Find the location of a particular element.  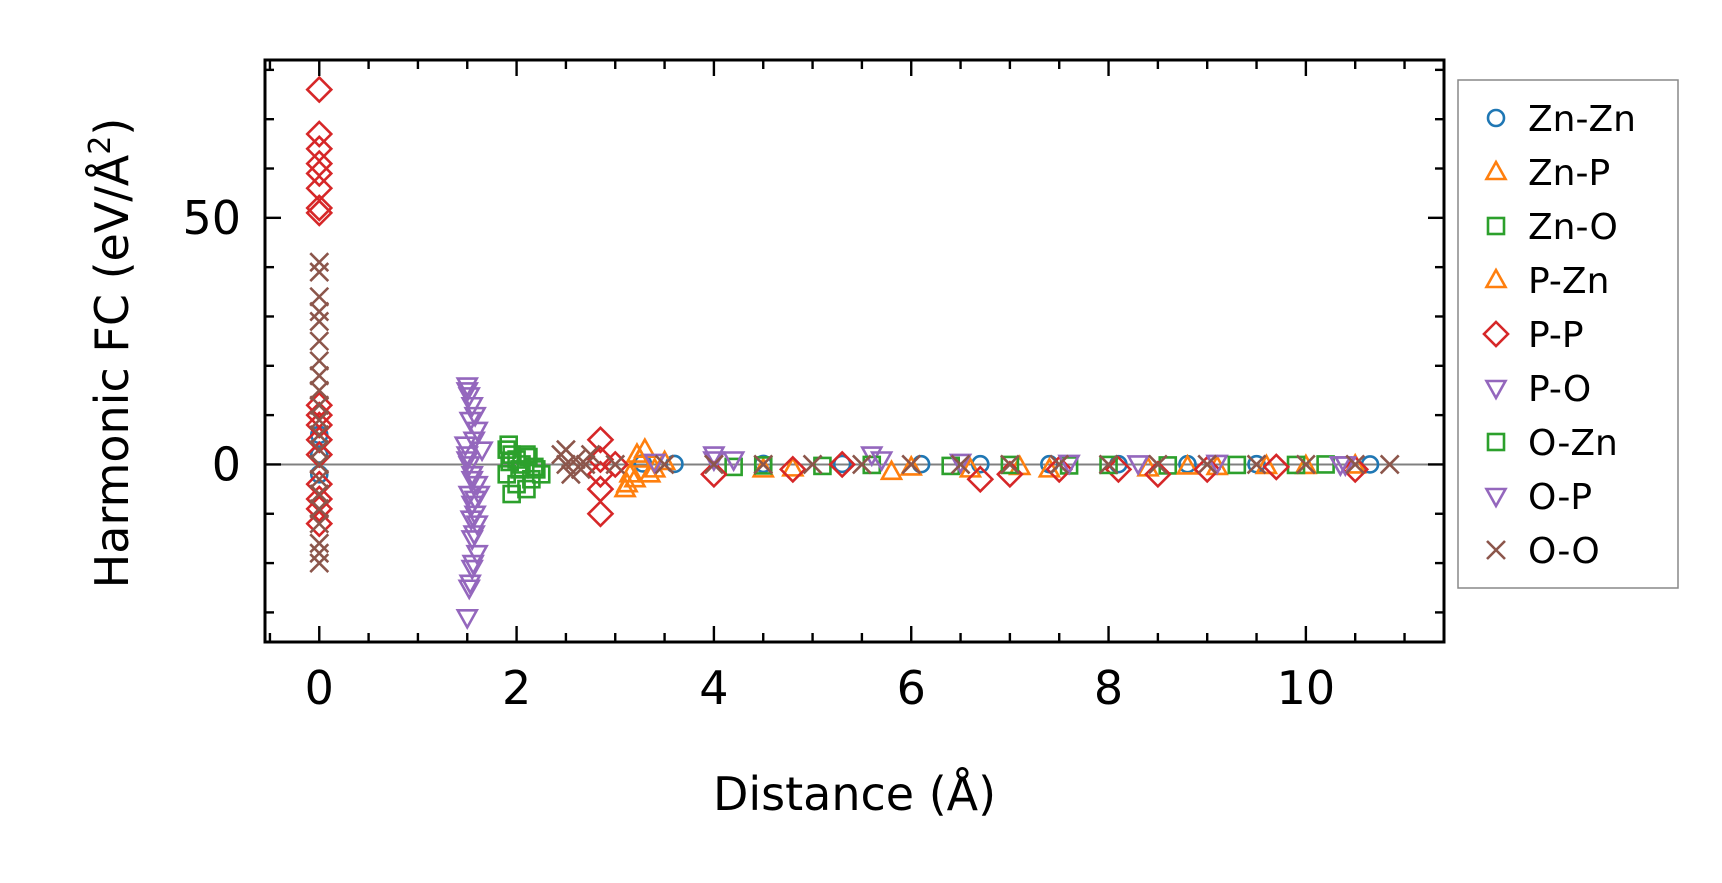

legend-label: O-Zn is located at coordinates (1573, 443).